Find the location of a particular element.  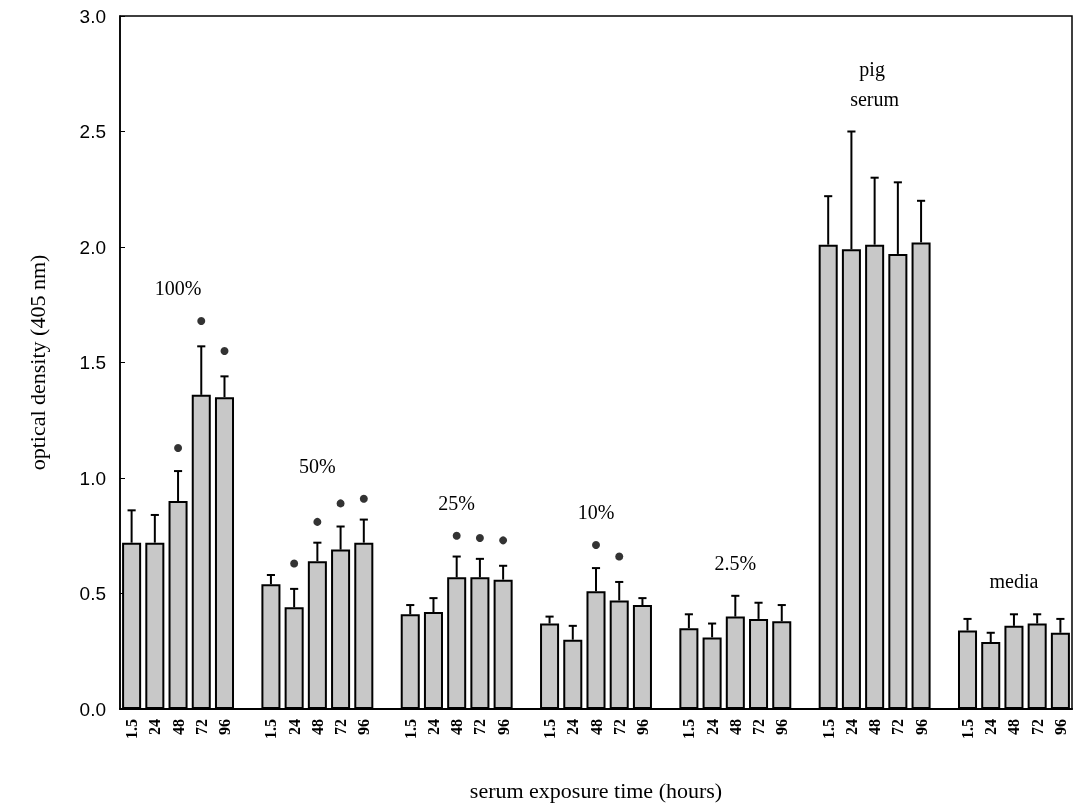

annotation: 25% is located at coordinates (457, 502).